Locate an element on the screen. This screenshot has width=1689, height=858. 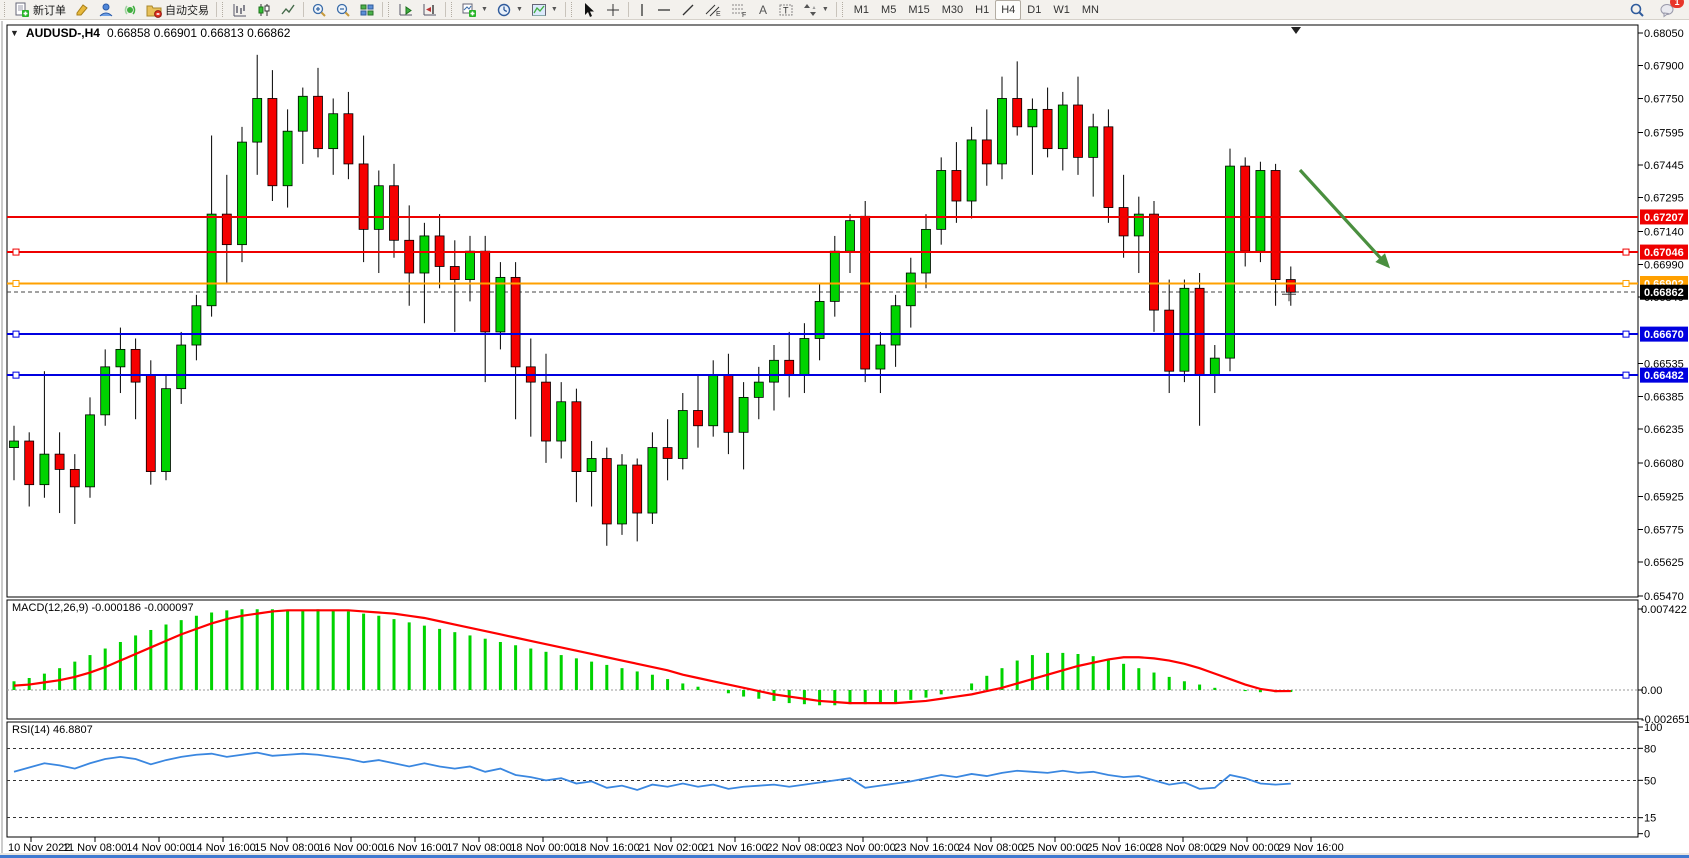
vertical-line-button is located at coordinates (642, 10).